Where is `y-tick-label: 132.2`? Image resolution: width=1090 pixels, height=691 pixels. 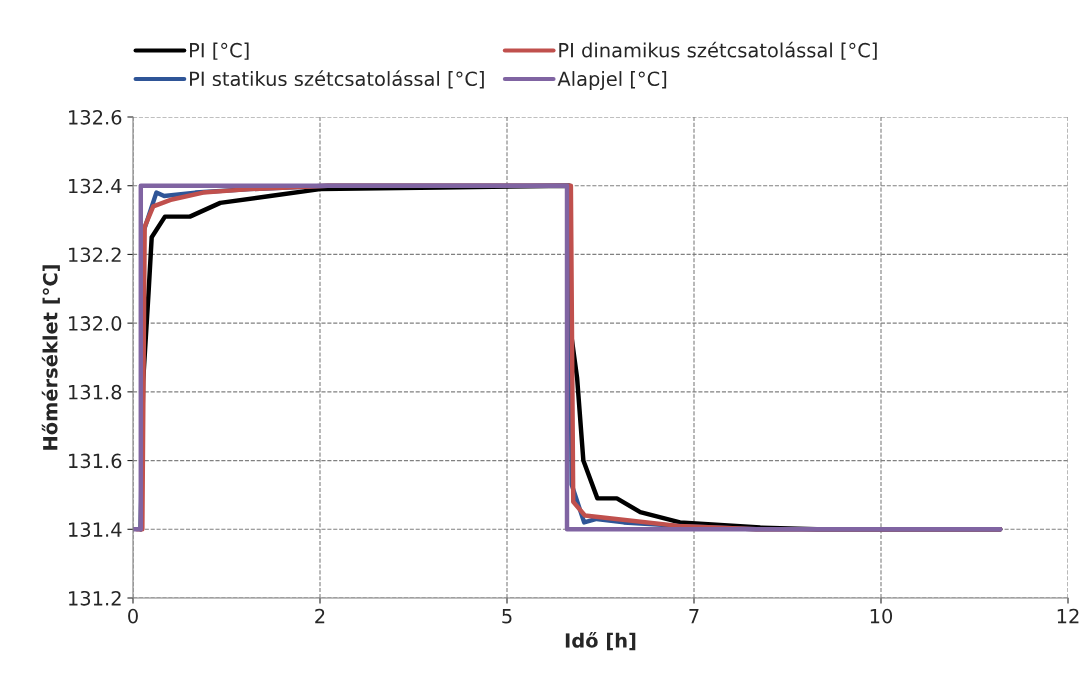
y-tick-label: 132.2 is located at coordinates (95, 255).